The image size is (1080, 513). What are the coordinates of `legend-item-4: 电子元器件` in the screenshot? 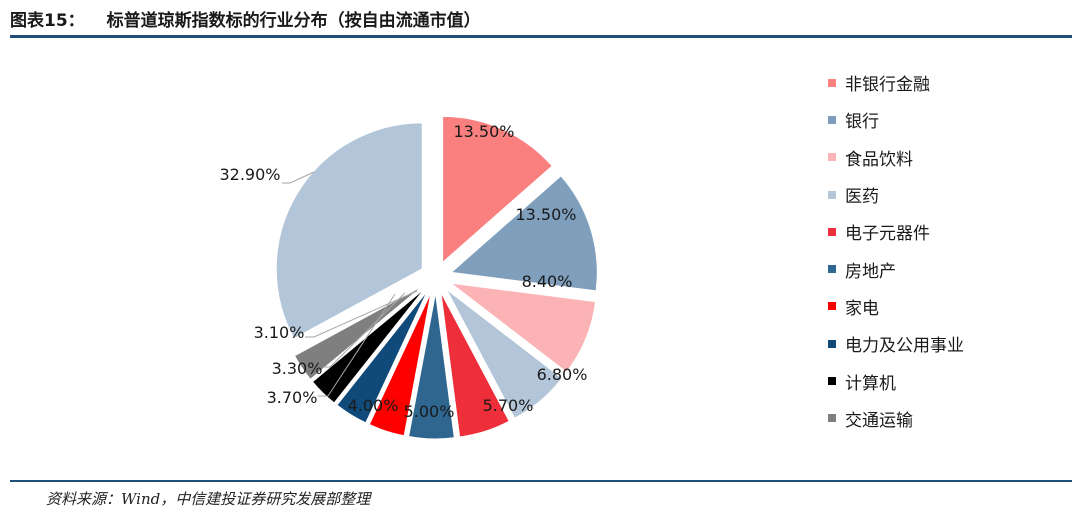 It's located at (896, 231).